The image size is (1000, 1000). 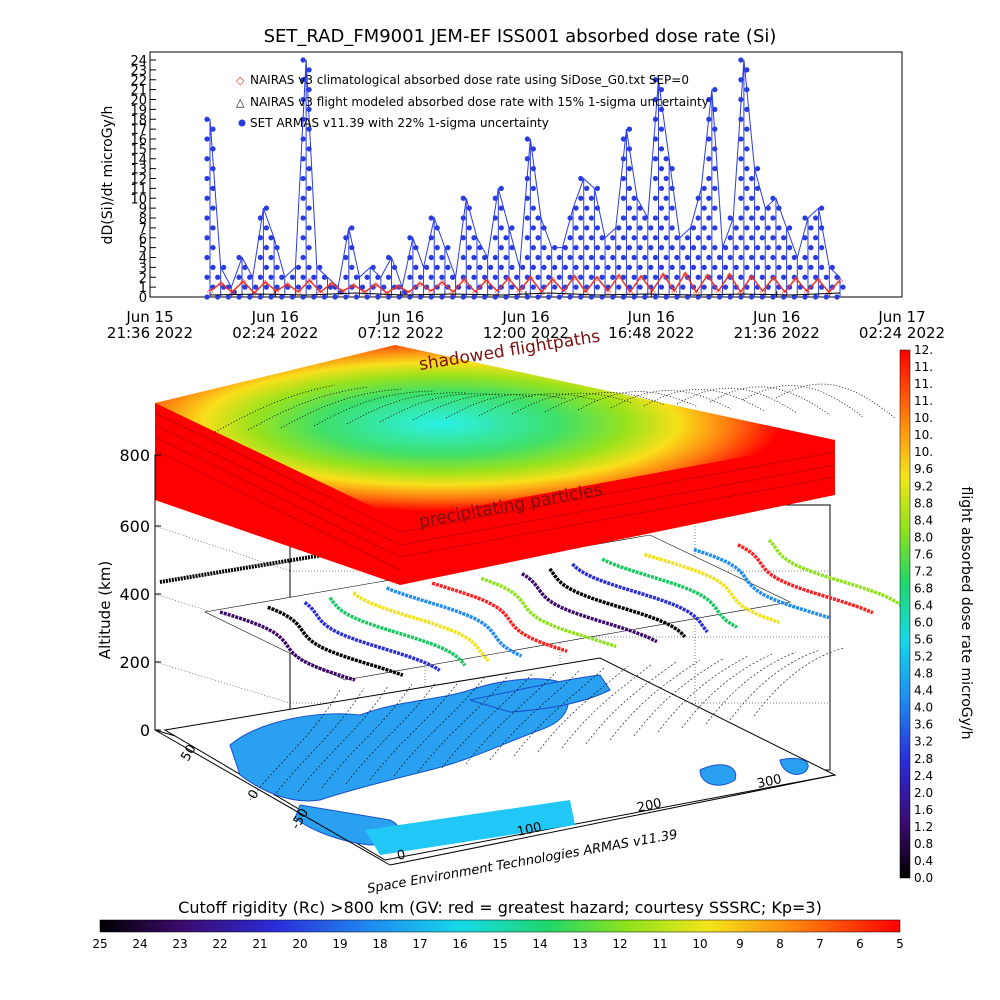 I want to click on dose-colorbar-tick-label: 11., so click(x=923, y=401).